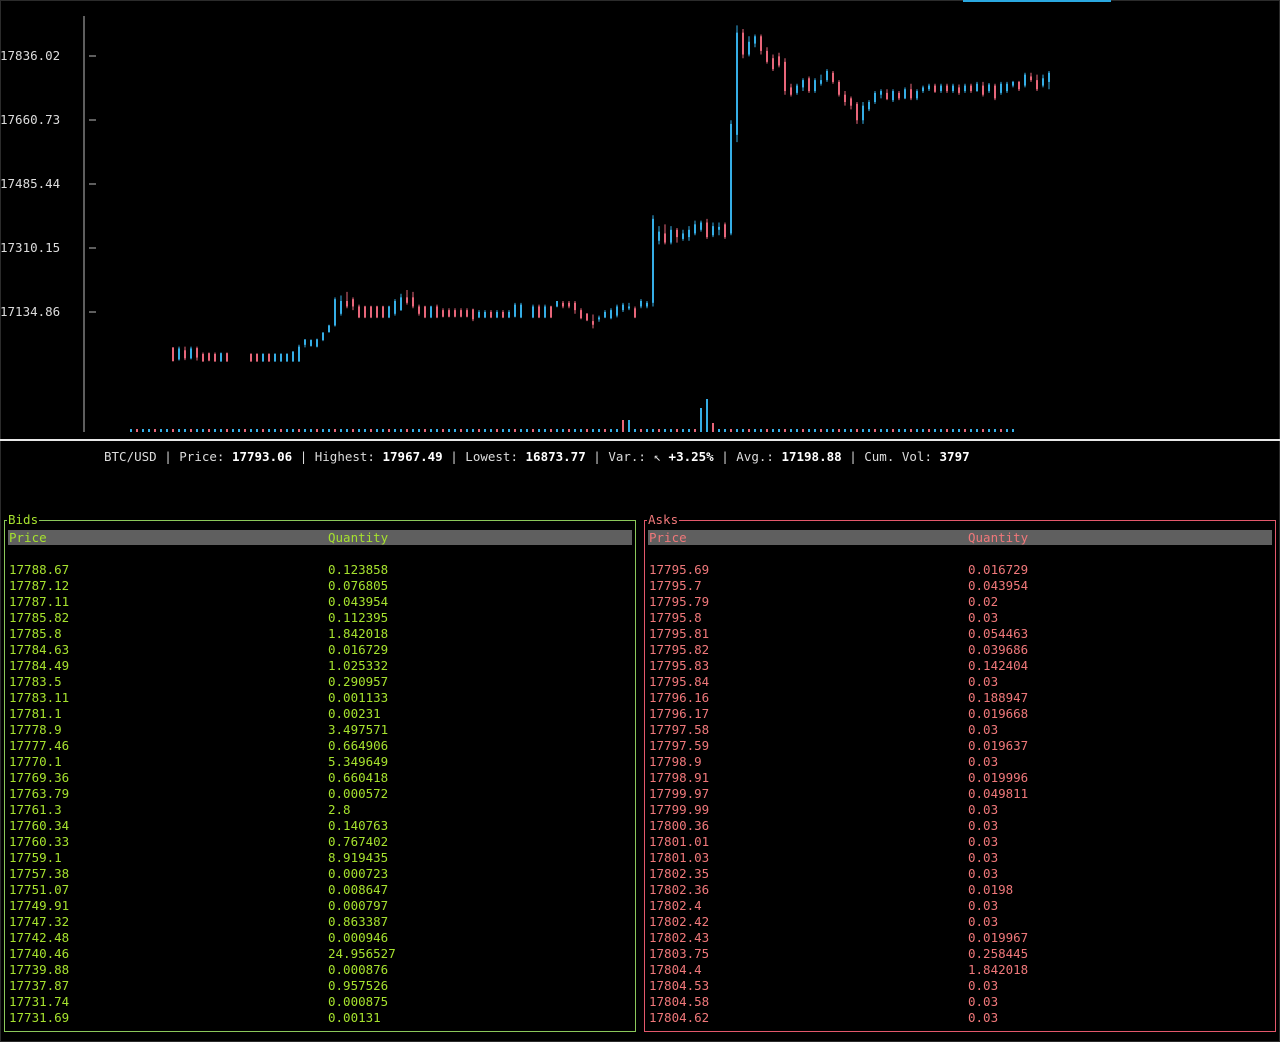 The image size is (1280, 1042). Describe the element at coordinates (898, 456) in the screenshot. I see `cumulative-volume-label: Cum. Vol:` at that location.